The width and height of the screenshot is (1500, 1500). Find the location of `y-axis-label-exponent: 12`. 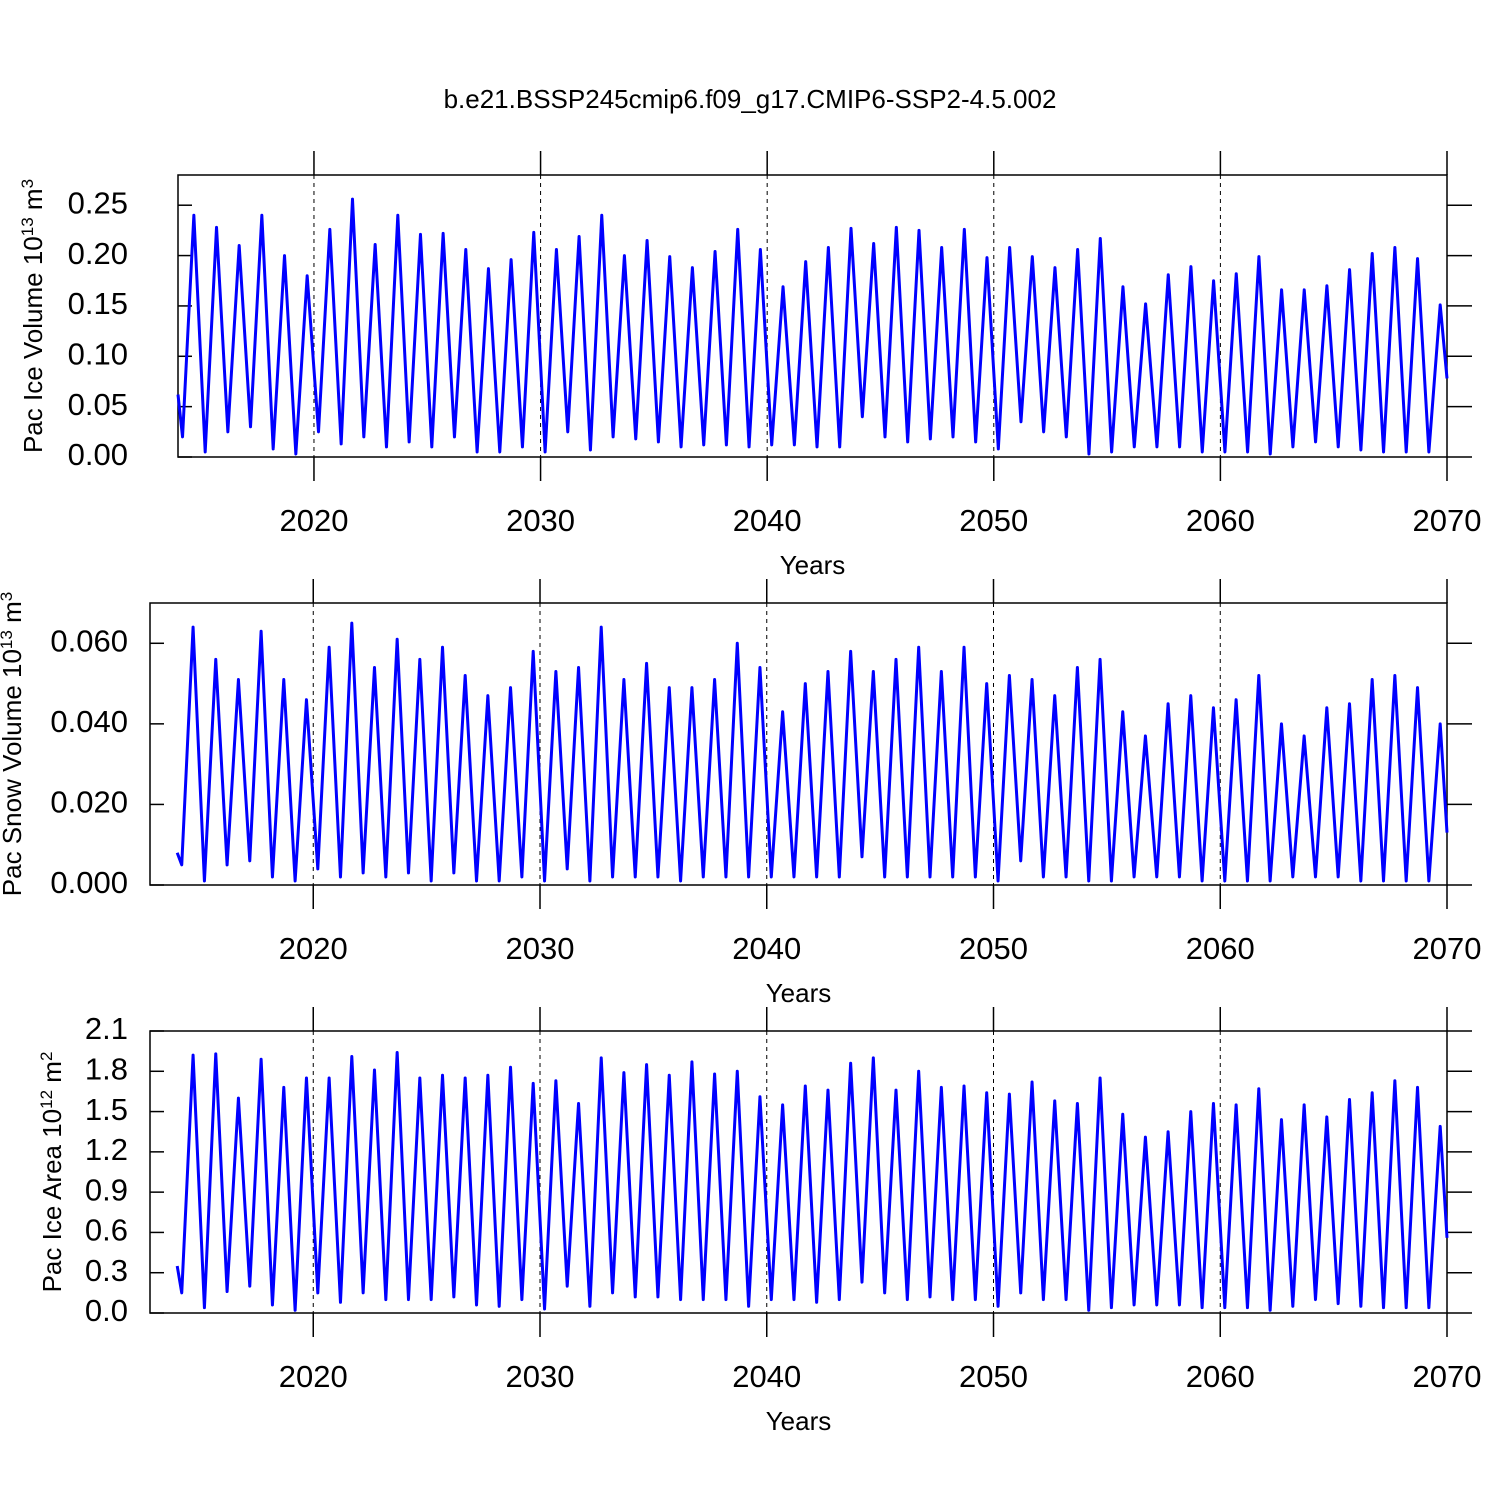

y-axis-label-exponent: 12 is located at coordinates (46, 1099).